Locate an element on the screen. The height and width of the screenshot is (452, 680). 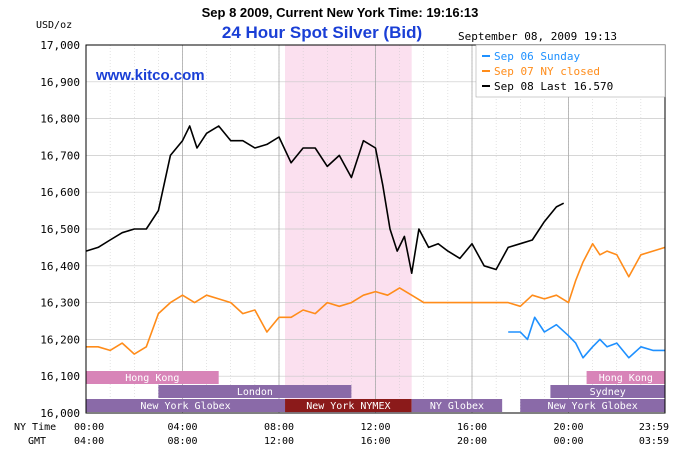
x-tick-ny: 23:59 is located at coordinates (654, 427).